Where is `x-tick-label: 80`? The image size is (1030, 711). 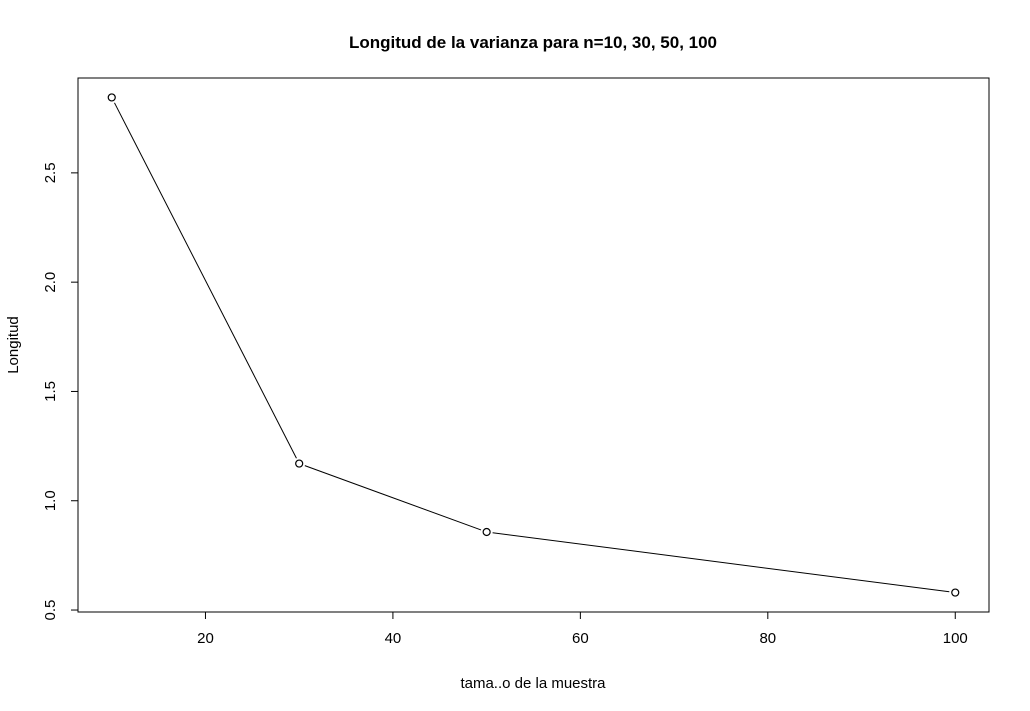 x-tick-label: 80 is located at coordinates (767, 638).